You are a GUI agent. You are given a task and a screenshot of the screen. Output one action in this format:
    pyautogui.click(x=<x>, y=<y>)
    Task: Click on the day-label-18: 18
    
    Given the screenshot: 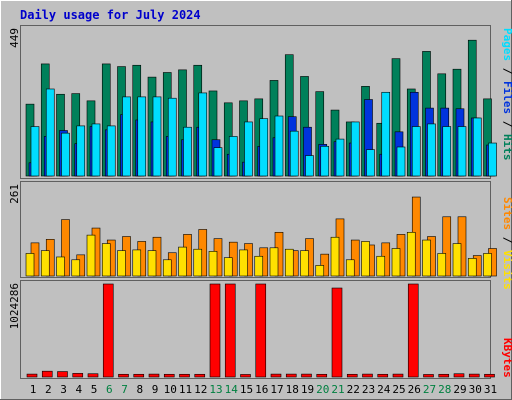 What is the action you would take?
    pyautogui.click(x=292, y=389)
    